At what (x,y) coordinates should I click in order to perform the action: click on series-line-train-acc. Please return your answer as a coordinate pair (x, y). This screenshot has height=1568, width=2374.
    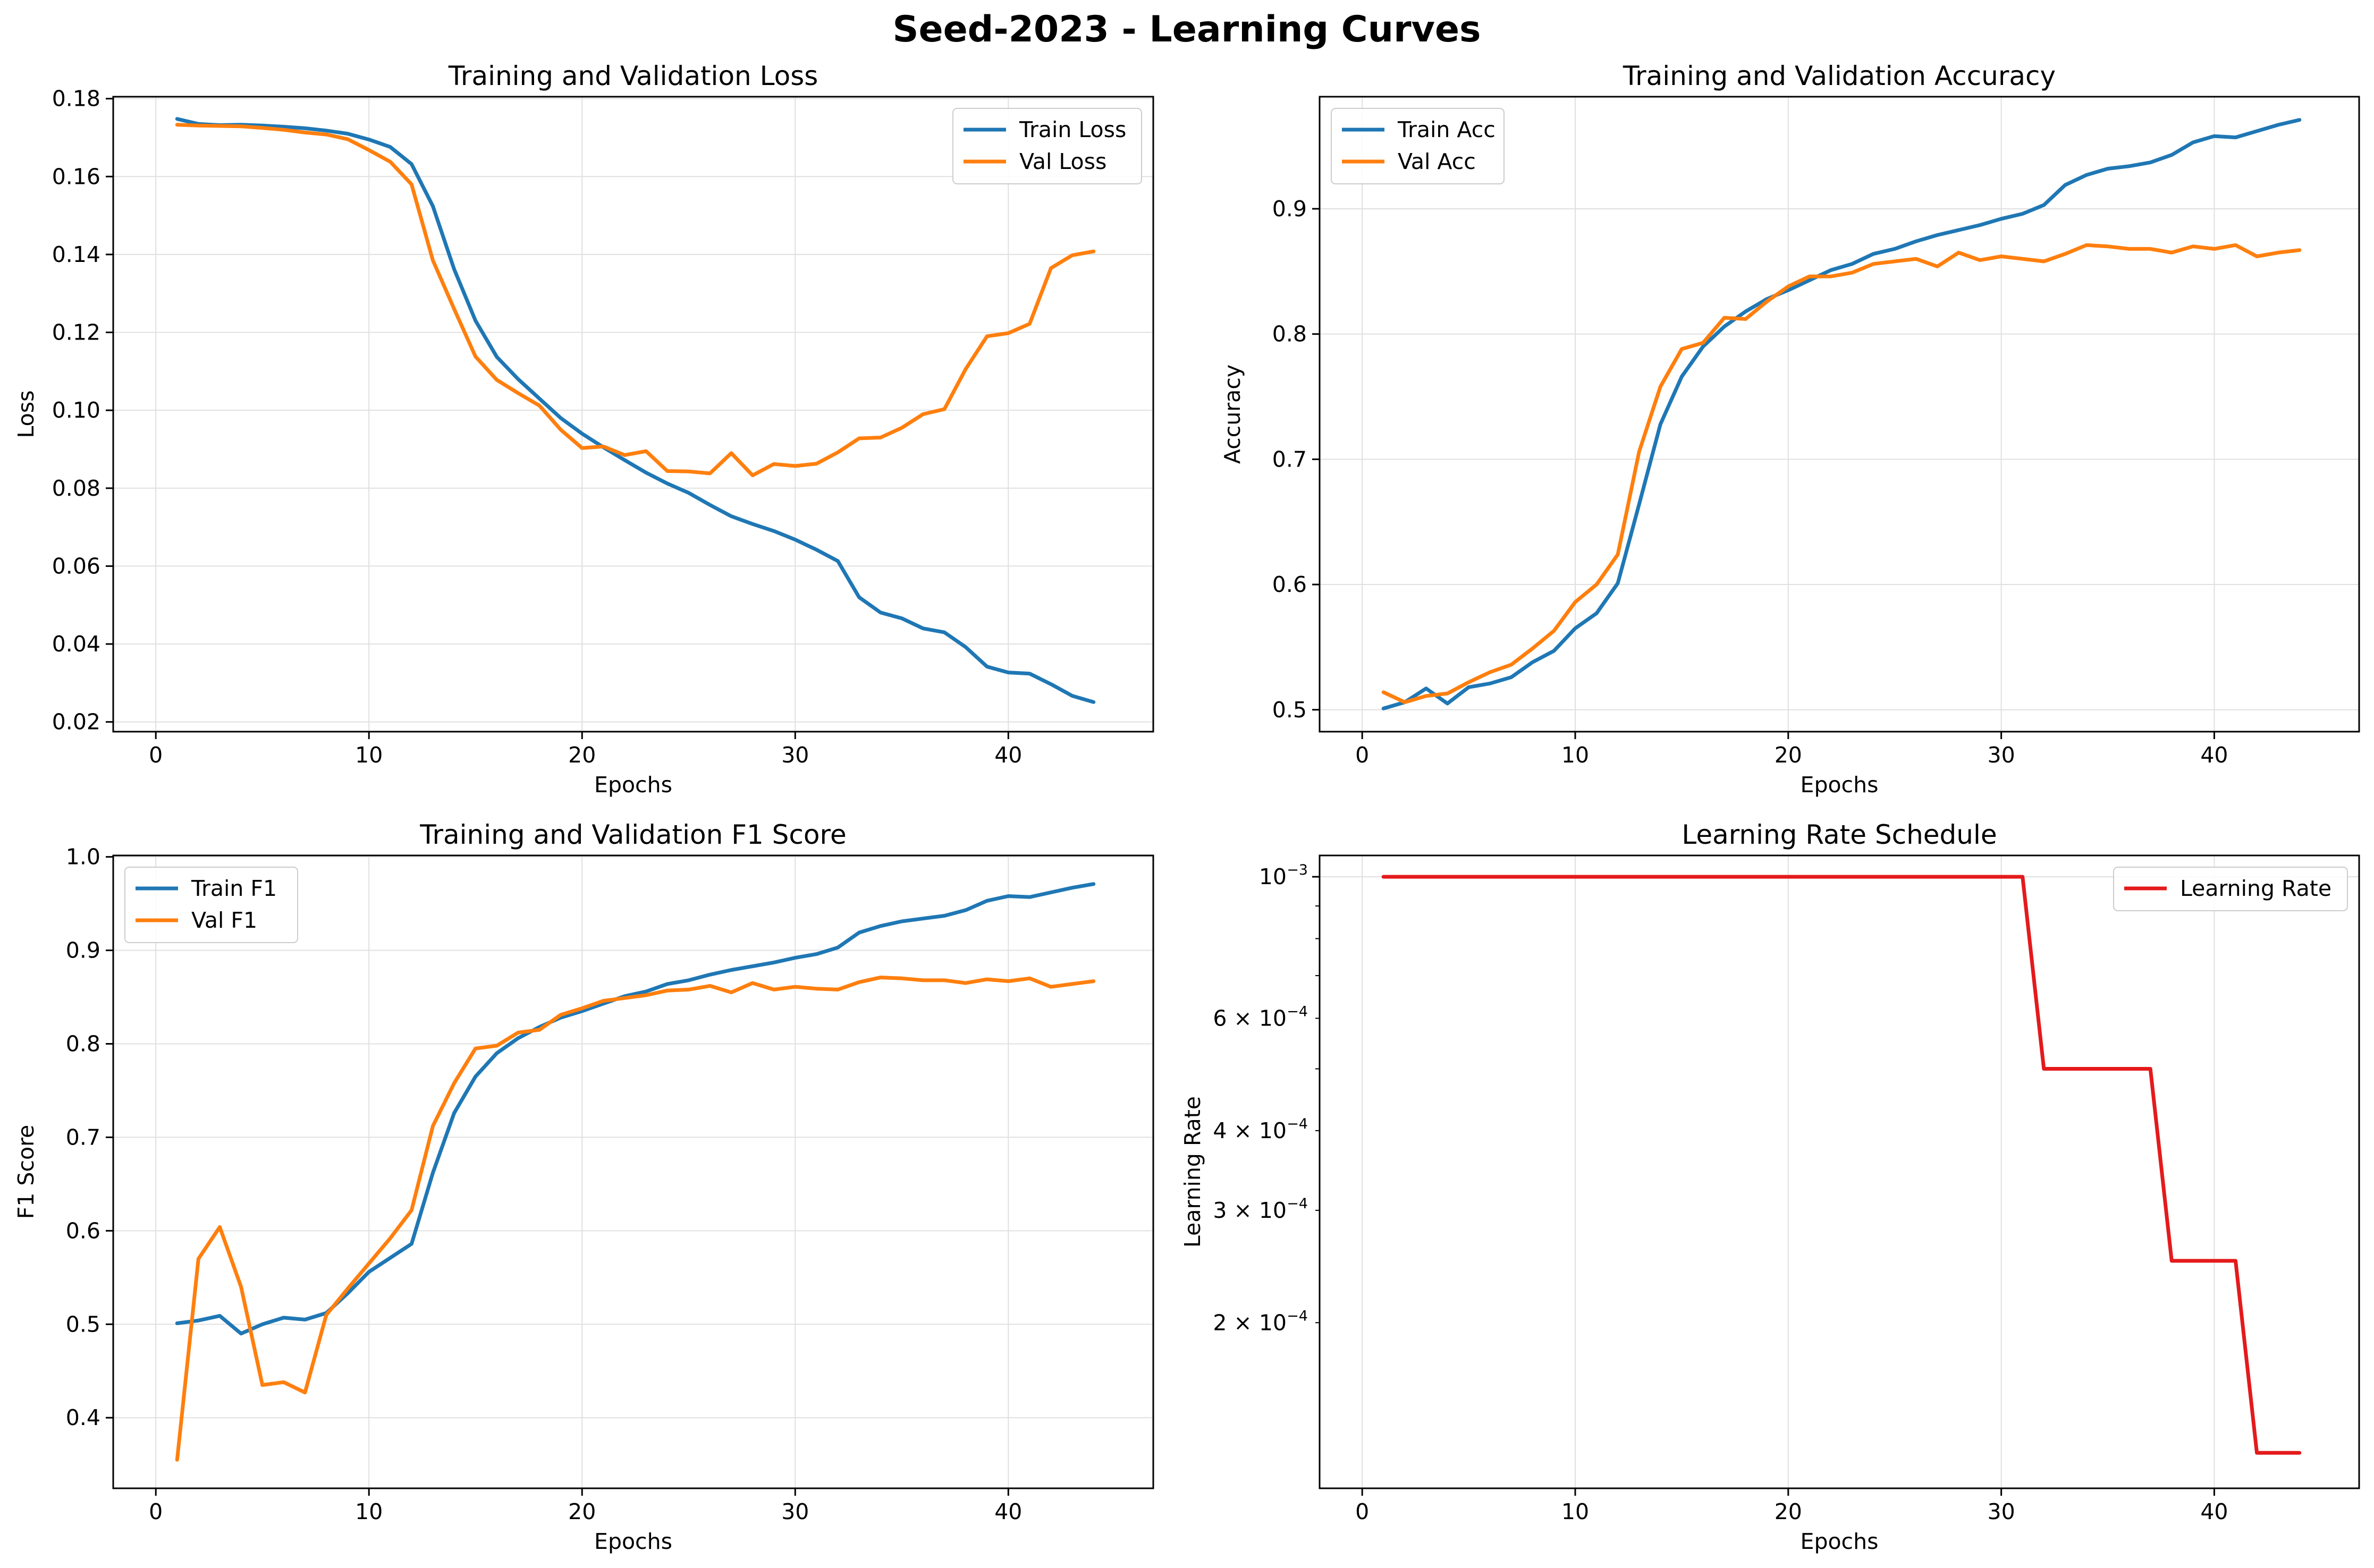
    Looking at the image, I should click on (1841, 414).